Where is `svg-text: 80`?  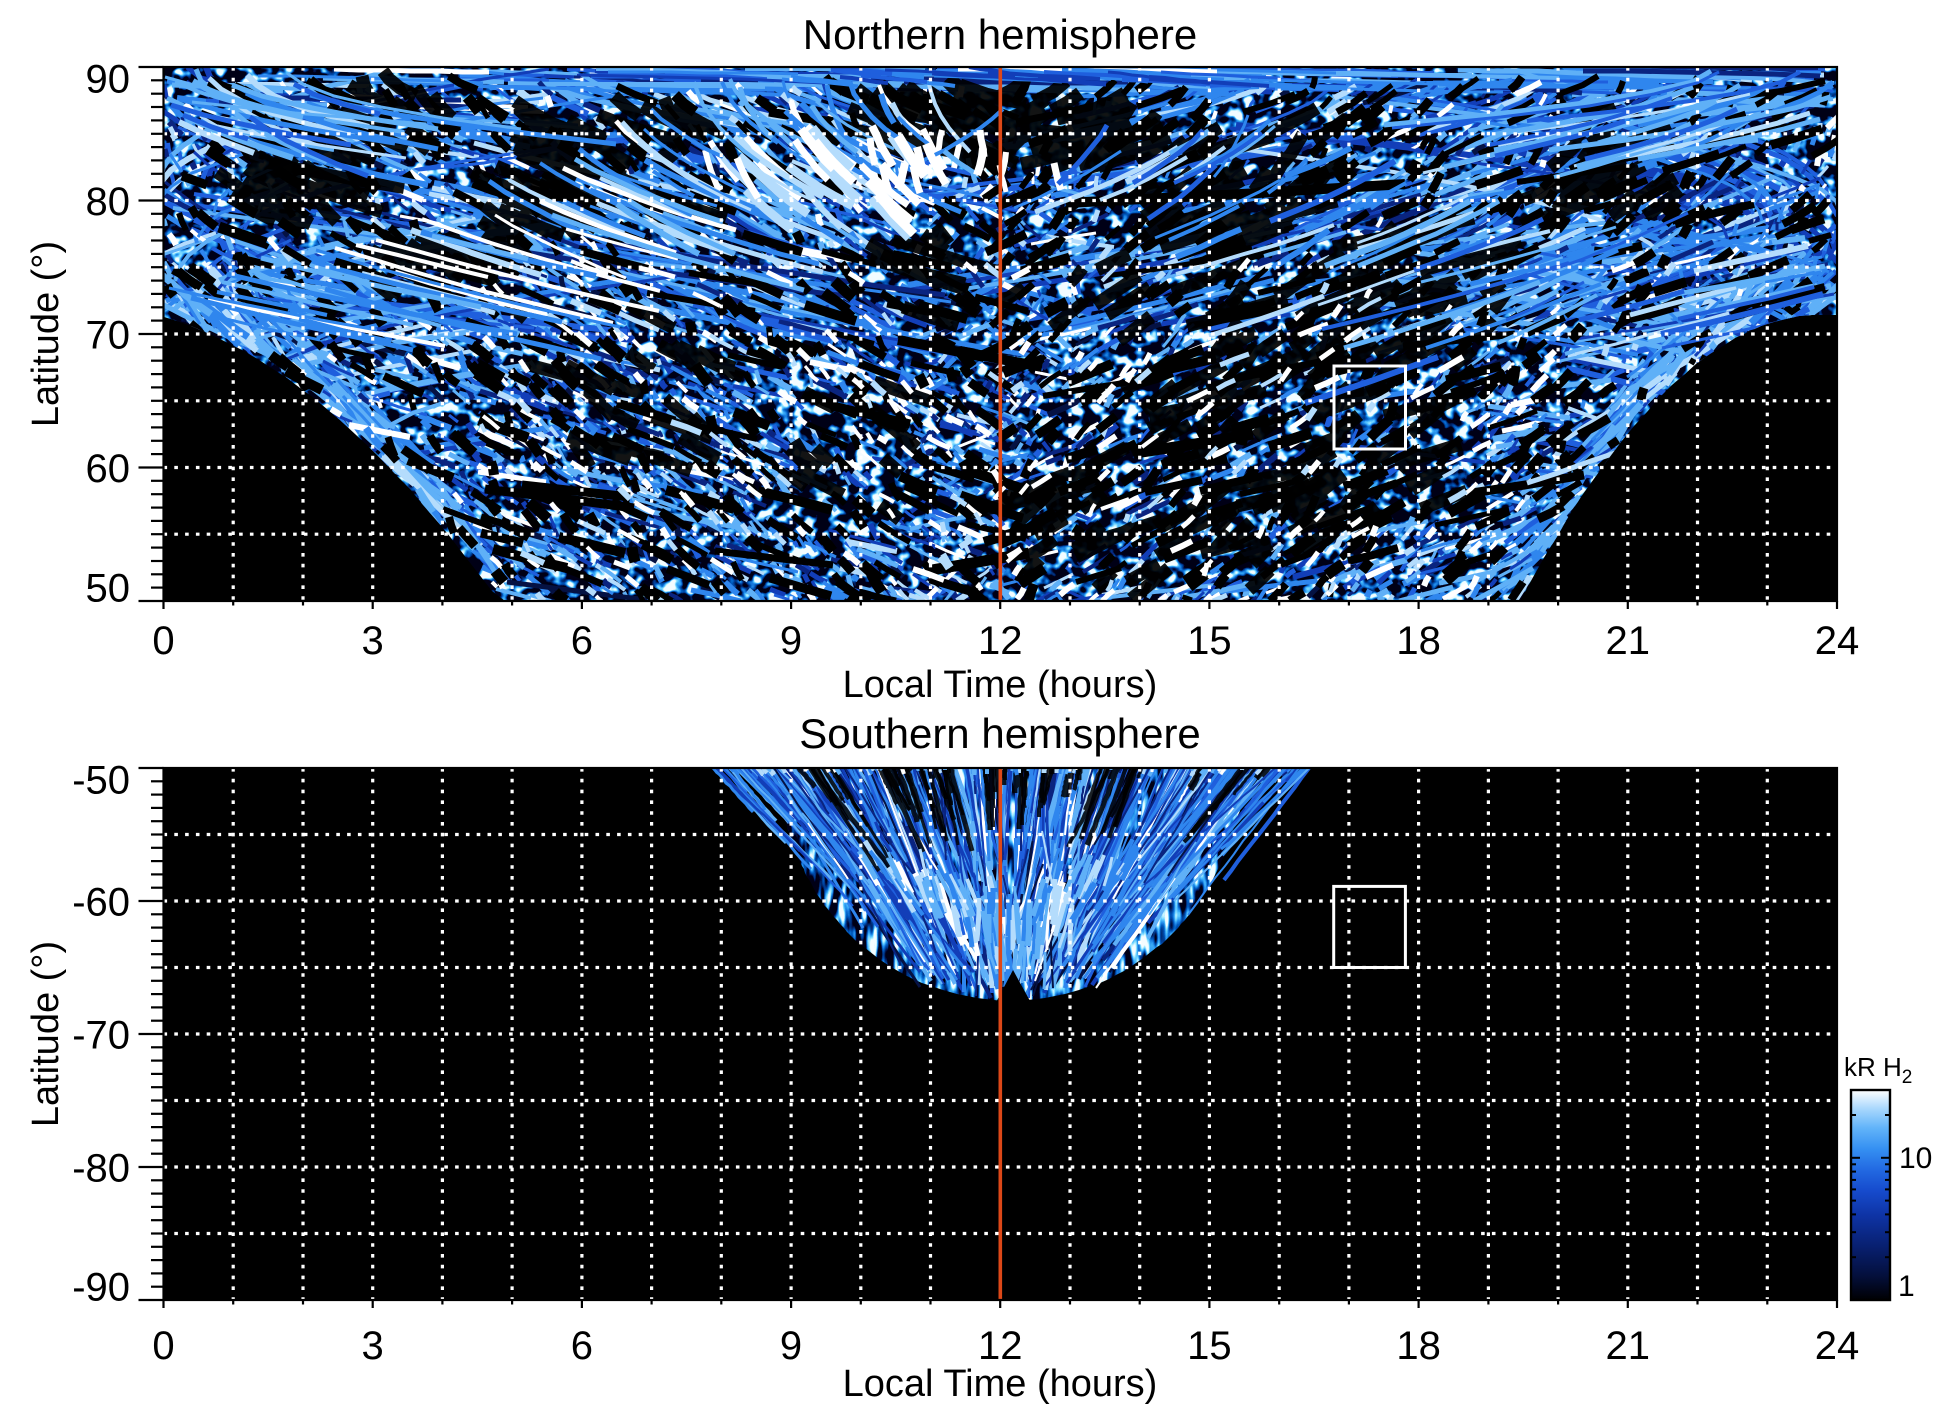 svg-text: 80 is located at coordinates (108, 202).